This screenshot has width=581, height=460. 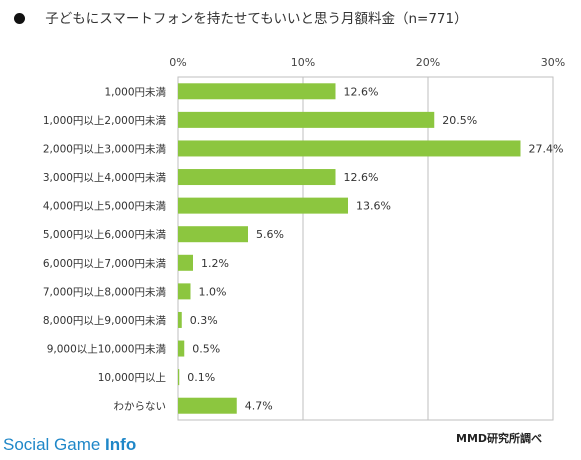 I want to click on data-label: 0.1%, so click(x=201, y=377).